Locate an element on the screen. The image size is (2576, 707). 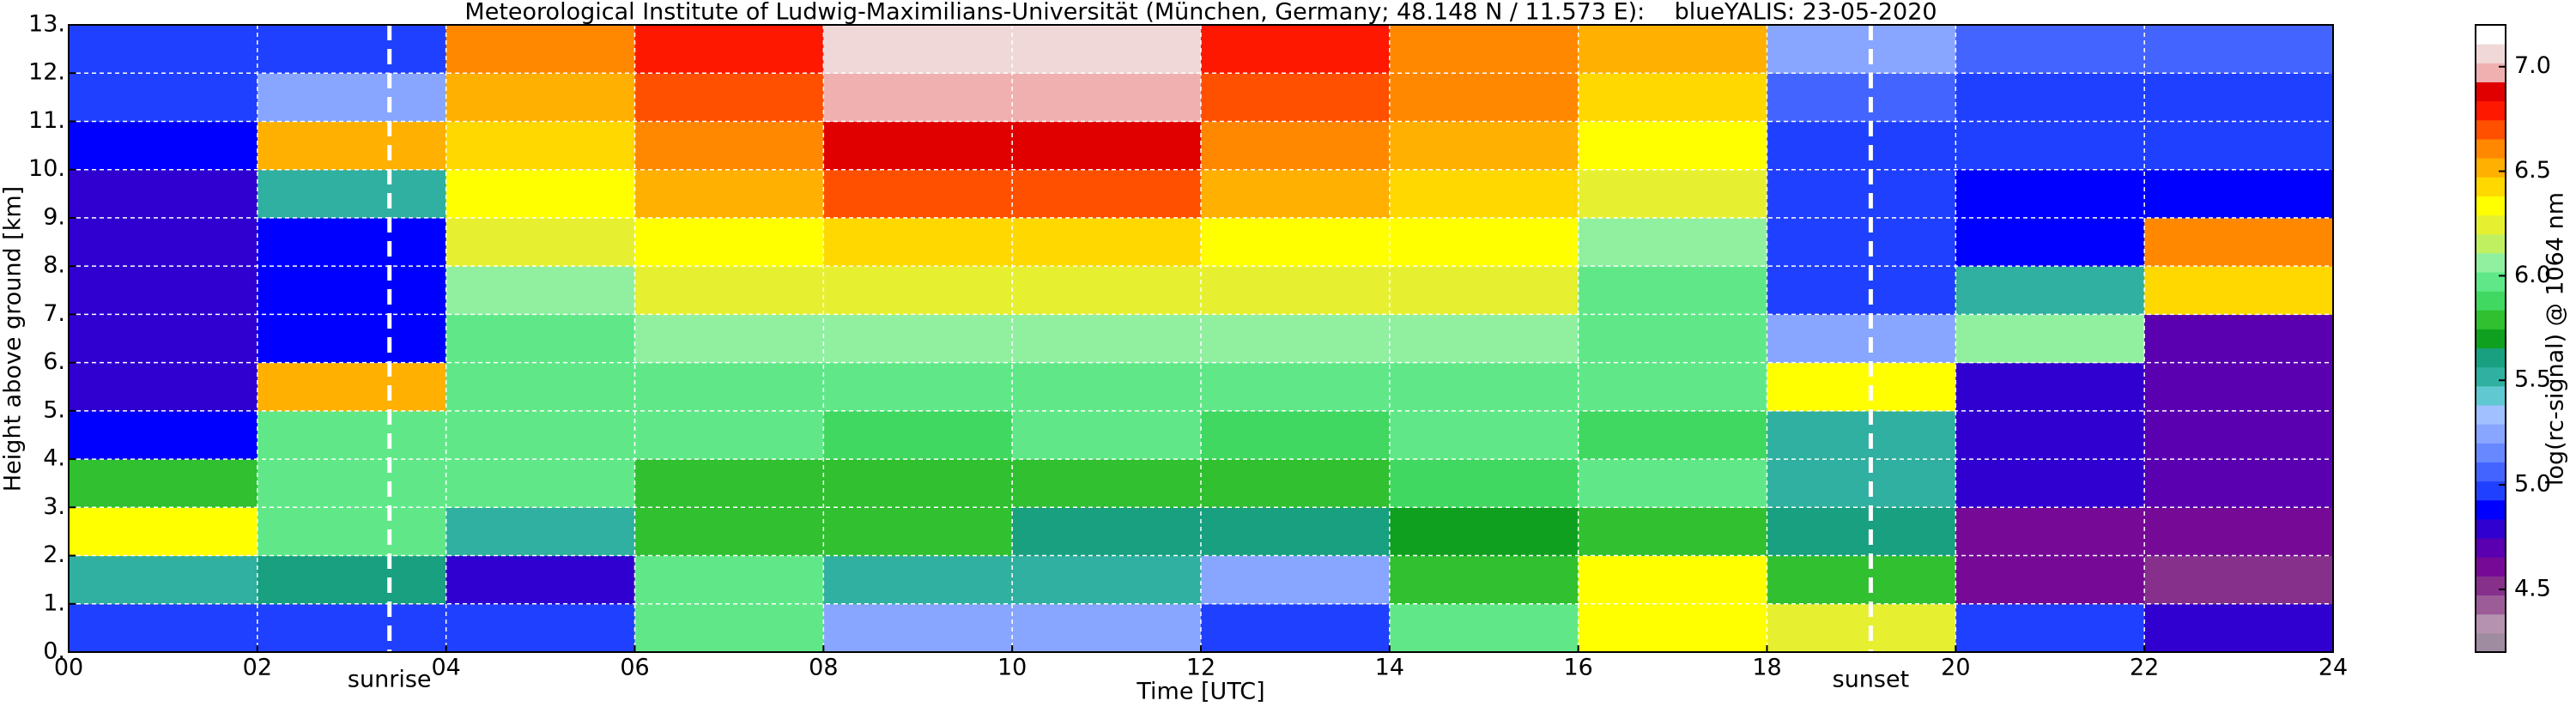
x-tick-label: 12 is located at coordinates (1200, 668).